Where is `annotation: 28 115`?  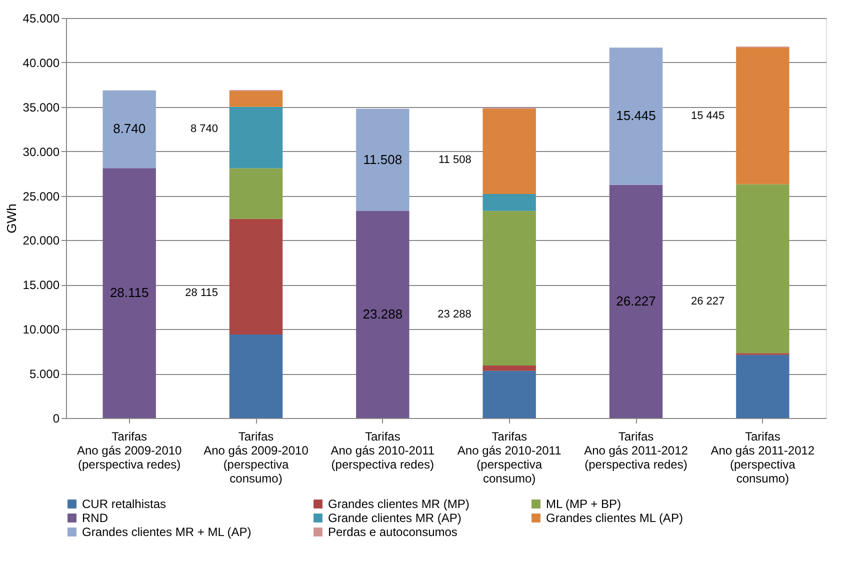 annotation: 28 115 is located at coordinates (201, 293).